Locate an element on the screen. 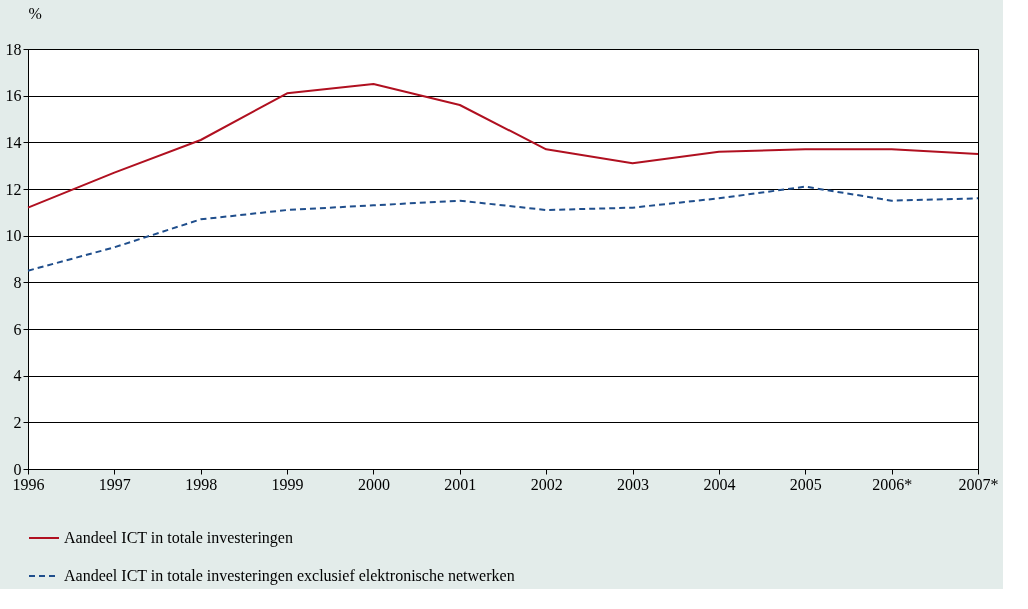 The width and height of the screenshot is (1028, 609). x-tick-label: 2007* is located at coordinates (978, 484).